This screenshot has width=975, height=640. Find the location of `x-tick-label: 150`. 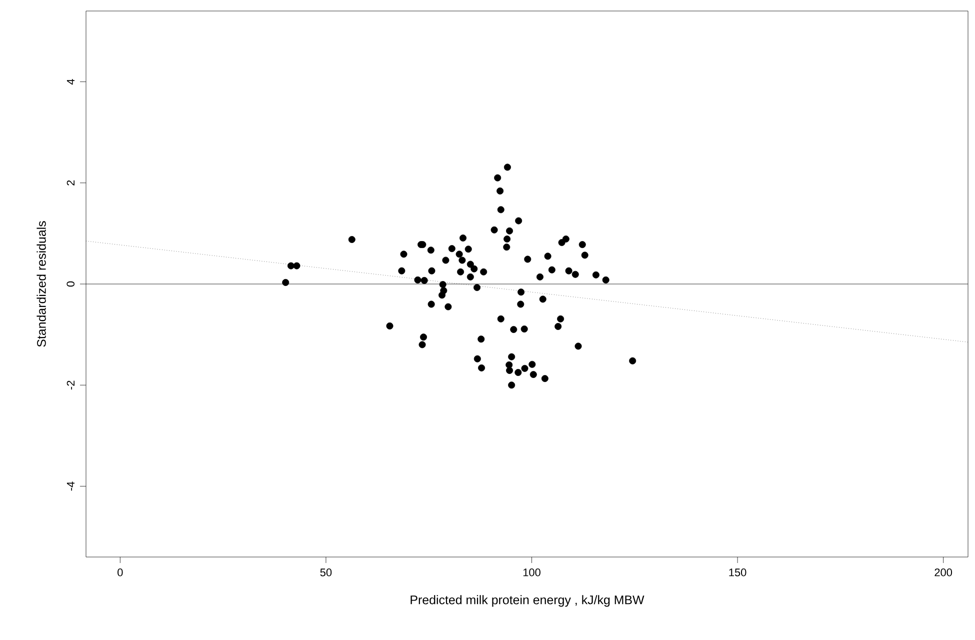

x-tick-label: 150 is located at coordinates (737, 572).